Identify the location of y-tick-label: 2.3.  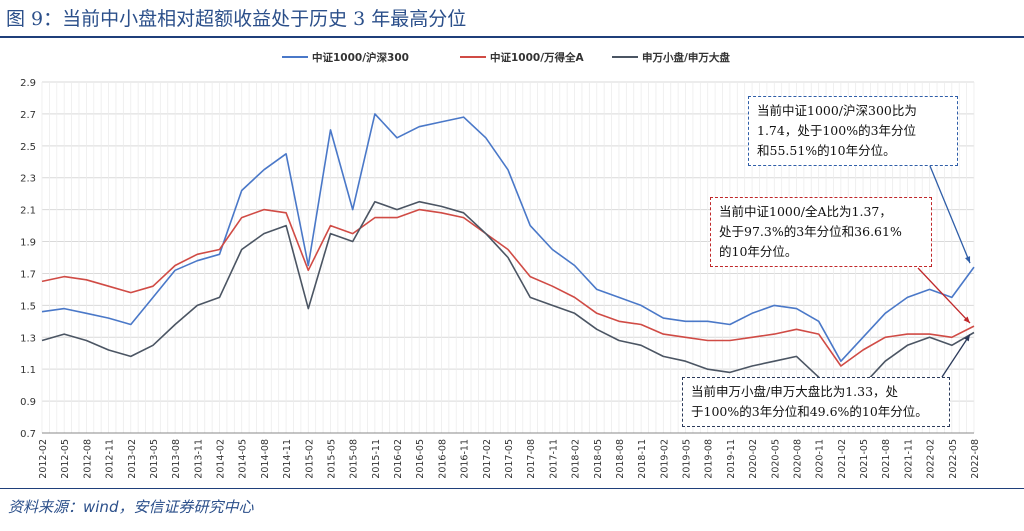
(28, 179).